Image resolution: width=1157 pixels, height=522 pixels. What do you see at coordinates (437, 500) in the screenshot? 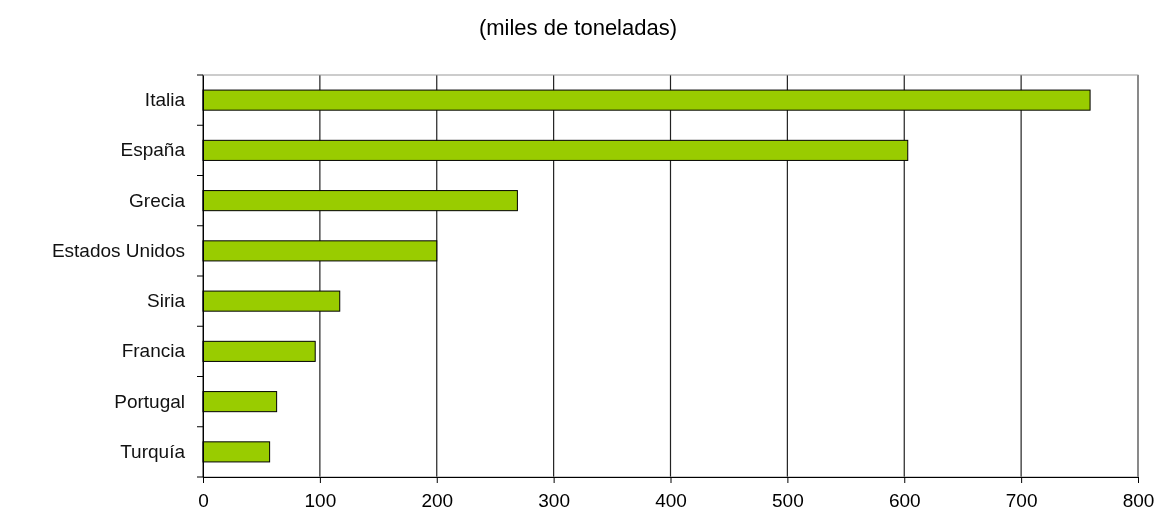
I see `x-tick-label: 200` at bounding box center [437, 500].